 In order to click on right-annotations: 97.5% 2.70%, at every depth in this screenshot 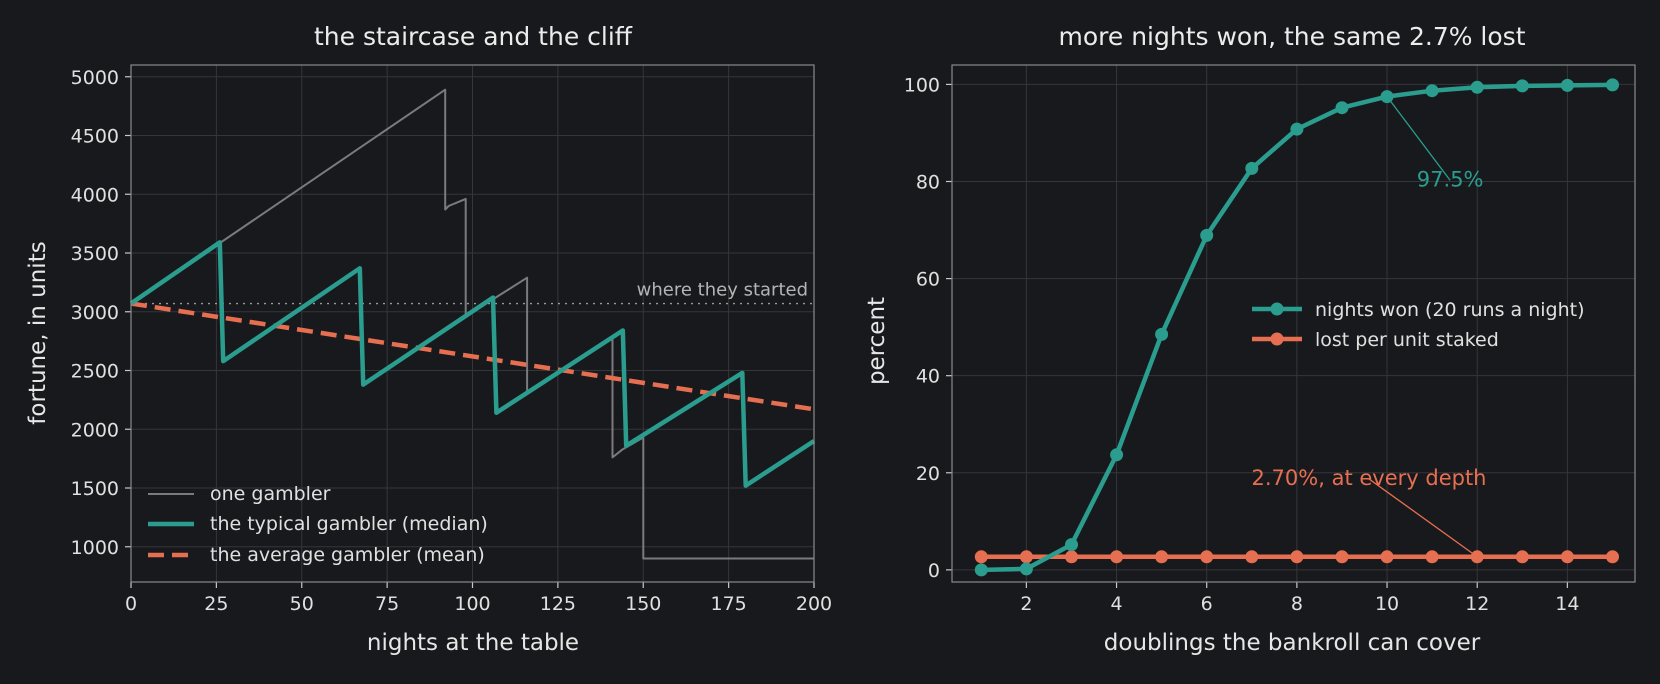, I will do `click(1369, 327)`.